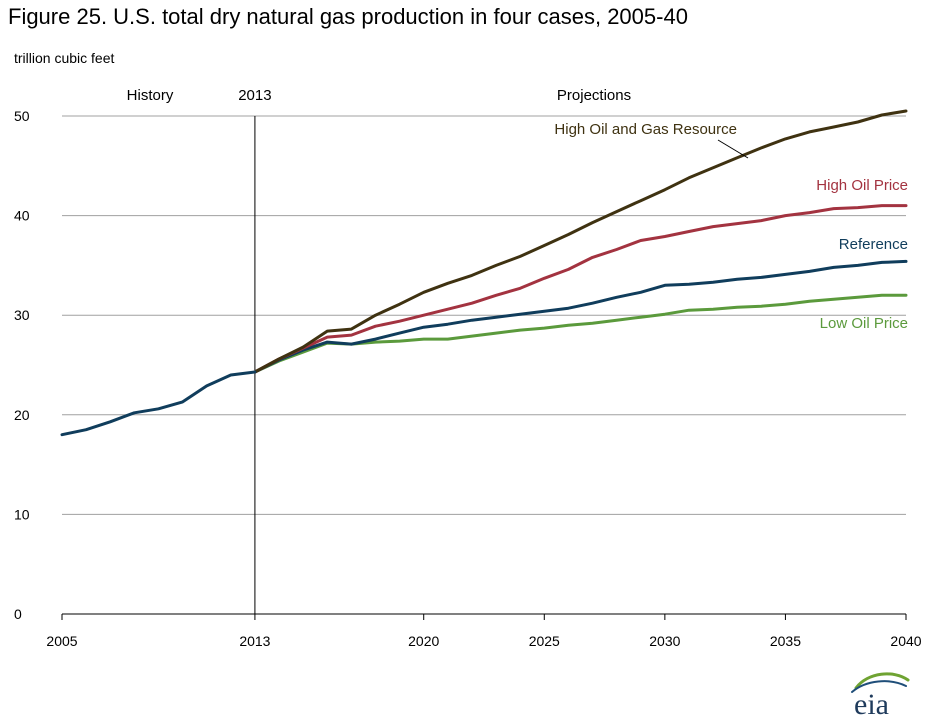  I want to click on eia-logo-text: eia, so click(871, 703).